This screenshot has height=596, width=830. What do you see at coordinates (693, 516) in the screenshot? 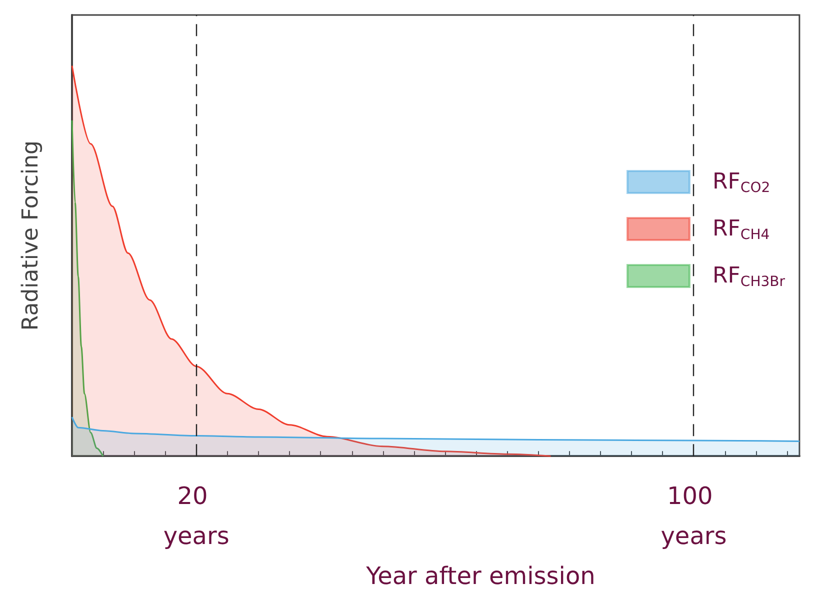
I see `x-tick-label: 100 years` at bounding box center [693, 516].